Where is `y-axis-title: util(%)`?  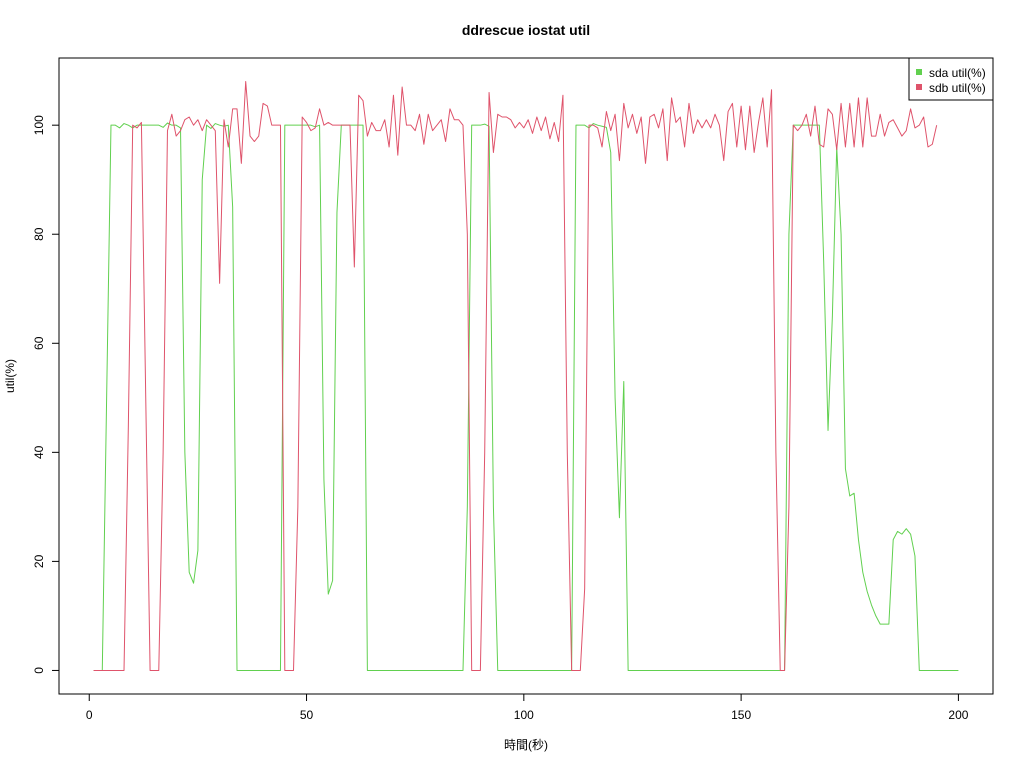
y-axis-title: util(%) is located at coordinates (10, 376).